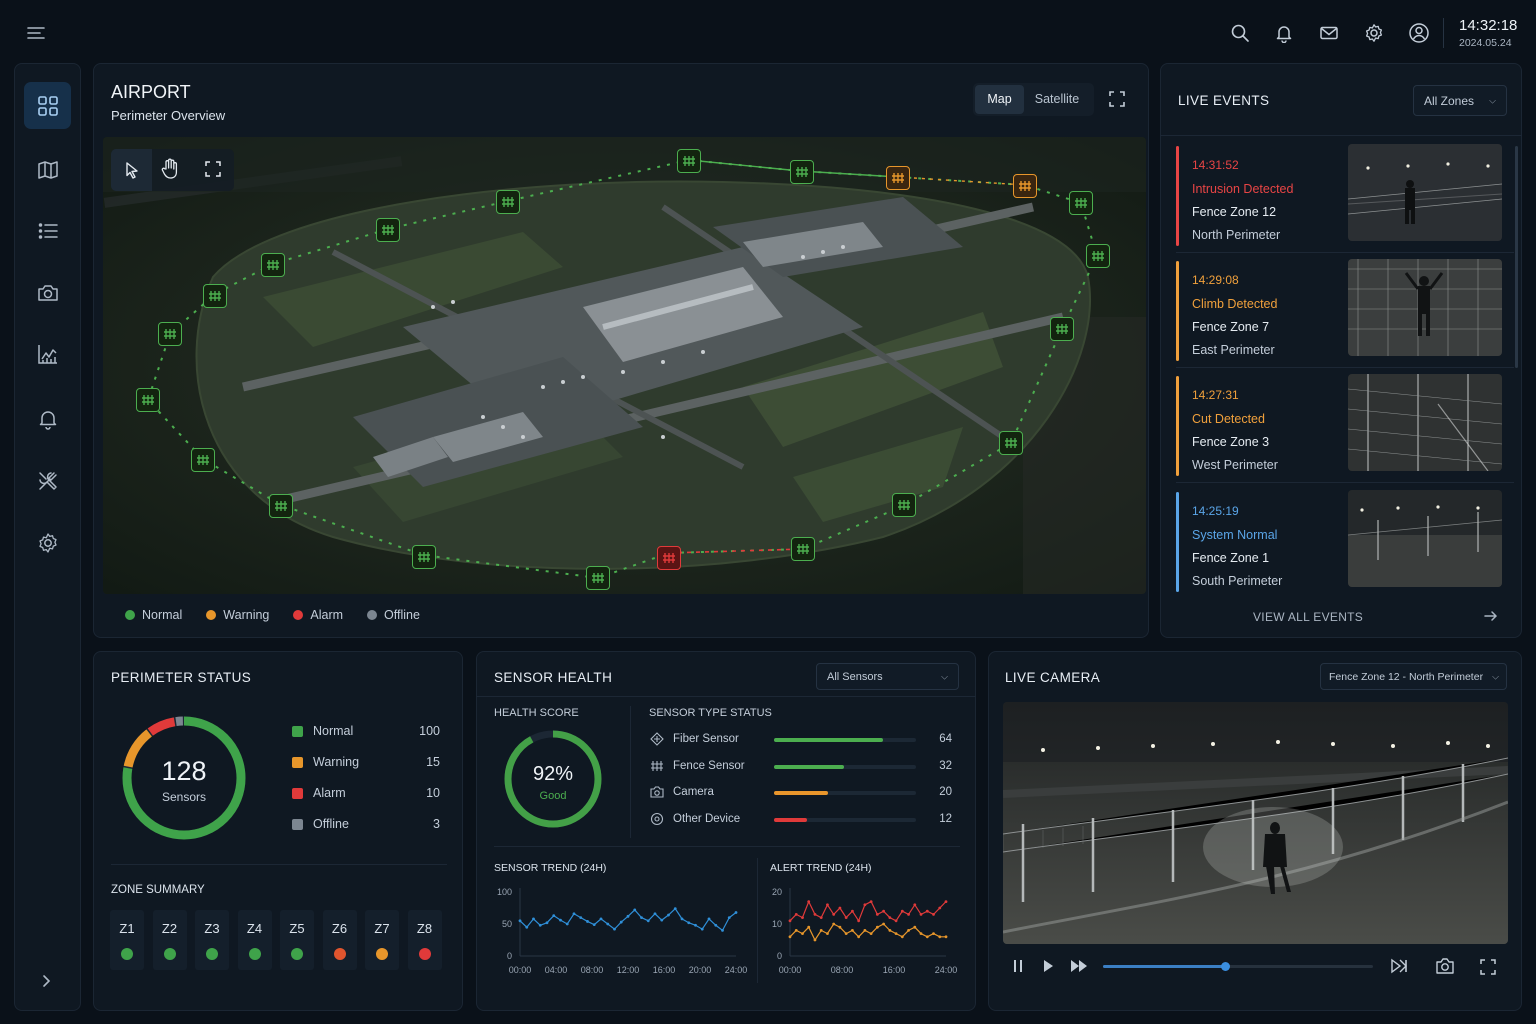  Describe the element at coordinates (1488, 967) in the screenshot. I see `camera-fullscreen-icon` at that location.